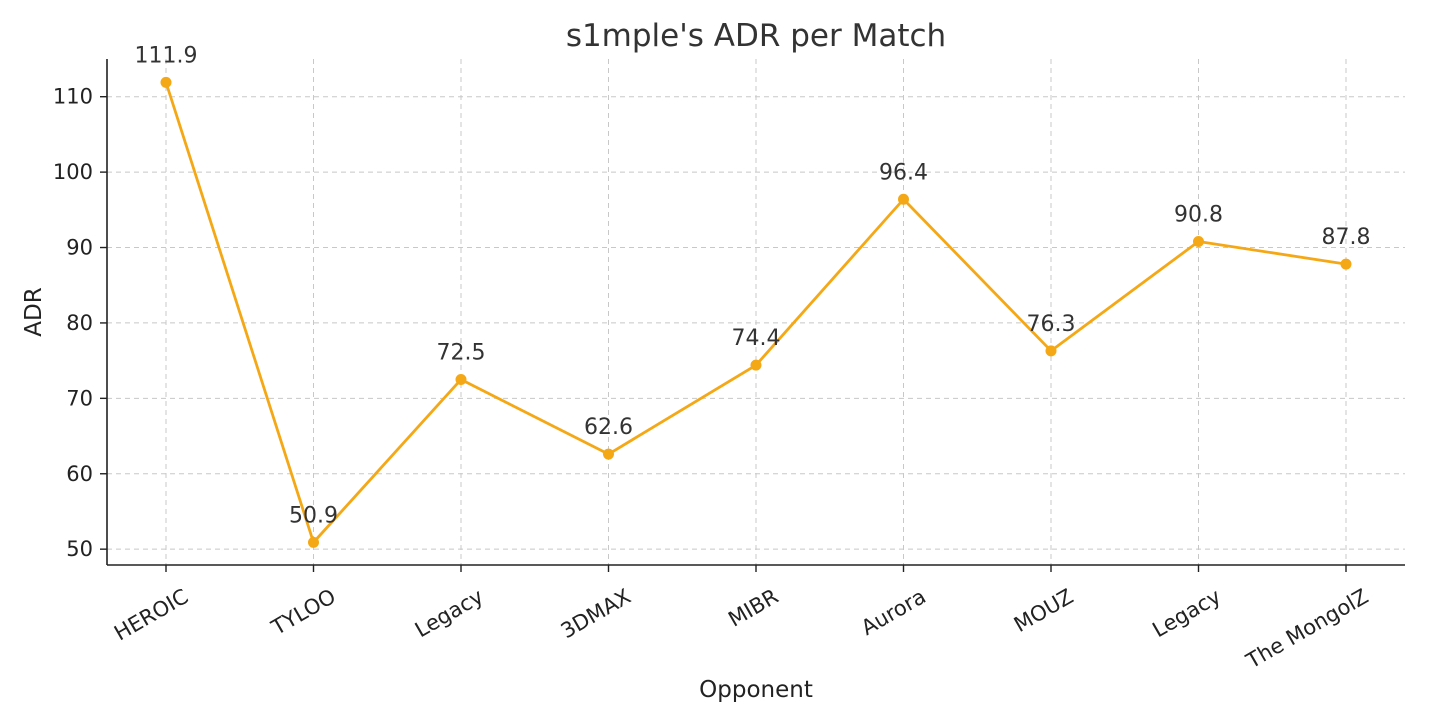  What do you see at coordinates (79, 248) in the screenshot?
I see `y-tick-label: 90` at bounding box center [79, 248].